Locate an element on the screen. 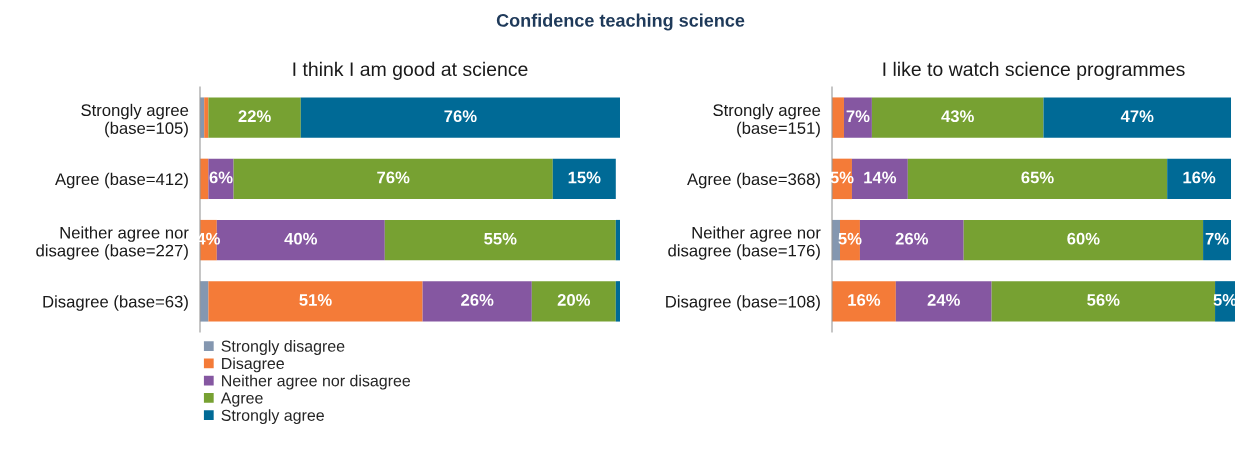 Image resolution: width=1241 pixels, height=457 pixels. data-label: 65% is located at coordinates (1037, 177).